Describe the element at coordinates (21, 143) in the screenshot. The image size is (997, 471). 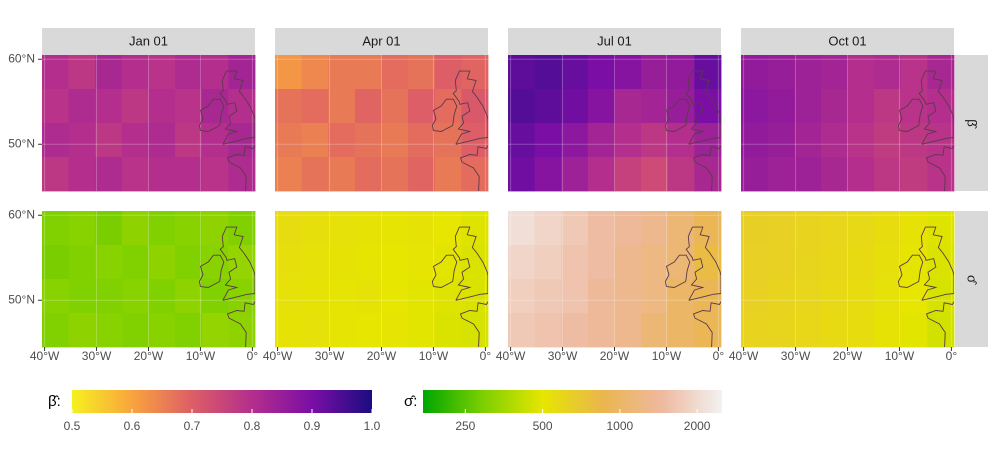
I see `y-tick-label: 50°N` at that location.